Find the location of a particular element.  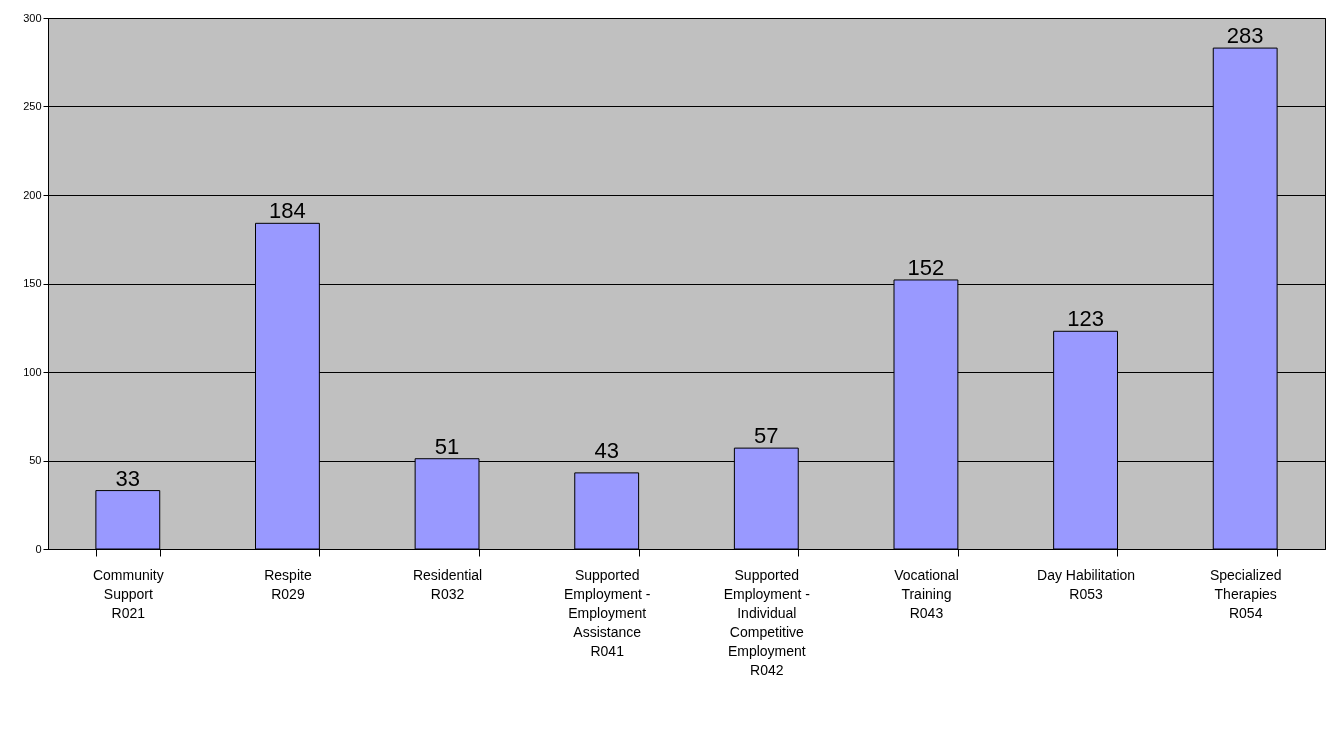

x-tick-label: Supported Employment - Individual Competitive Employment R042 is located at coordinates (767, 622).